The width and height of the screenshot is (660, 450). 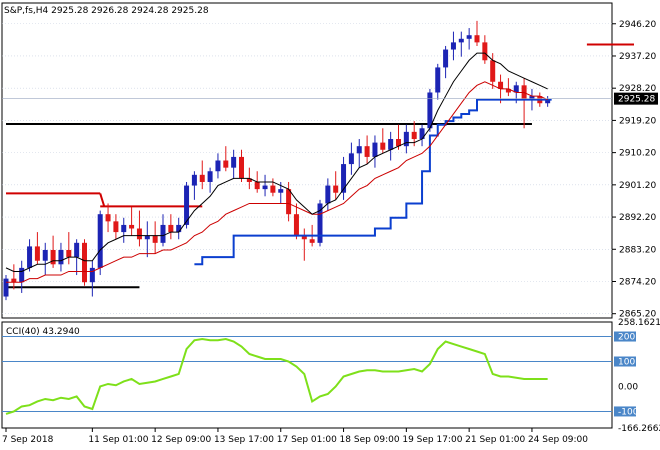 What do you see at coordinates (558, 440) in the screenshot?
I see `time-tick-label: 24 Sep 09:00` at bounding box center [558, 440].